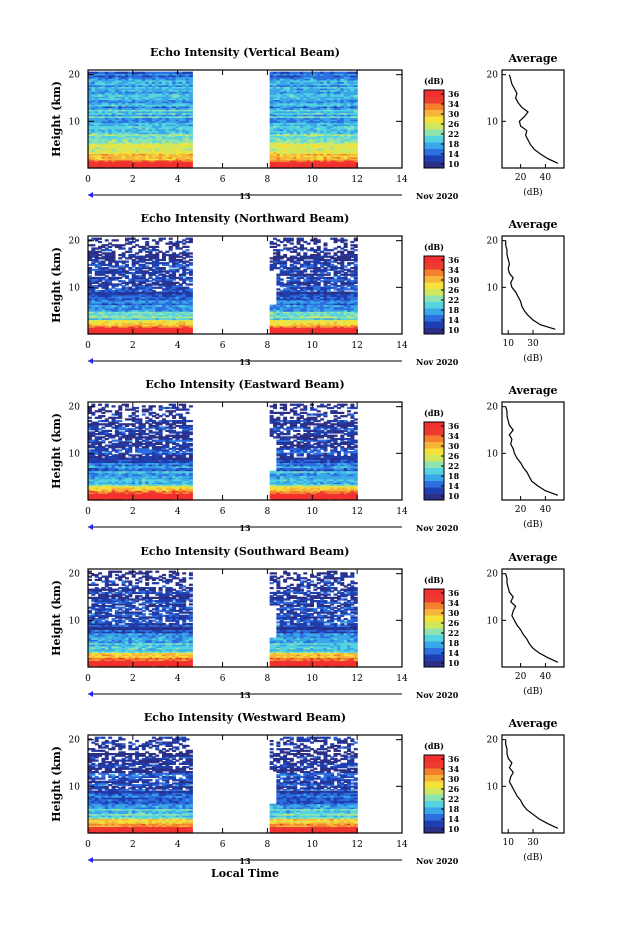 The image size is (619, 929). I want to click on x-tick-label: 12, so click(356, 180).